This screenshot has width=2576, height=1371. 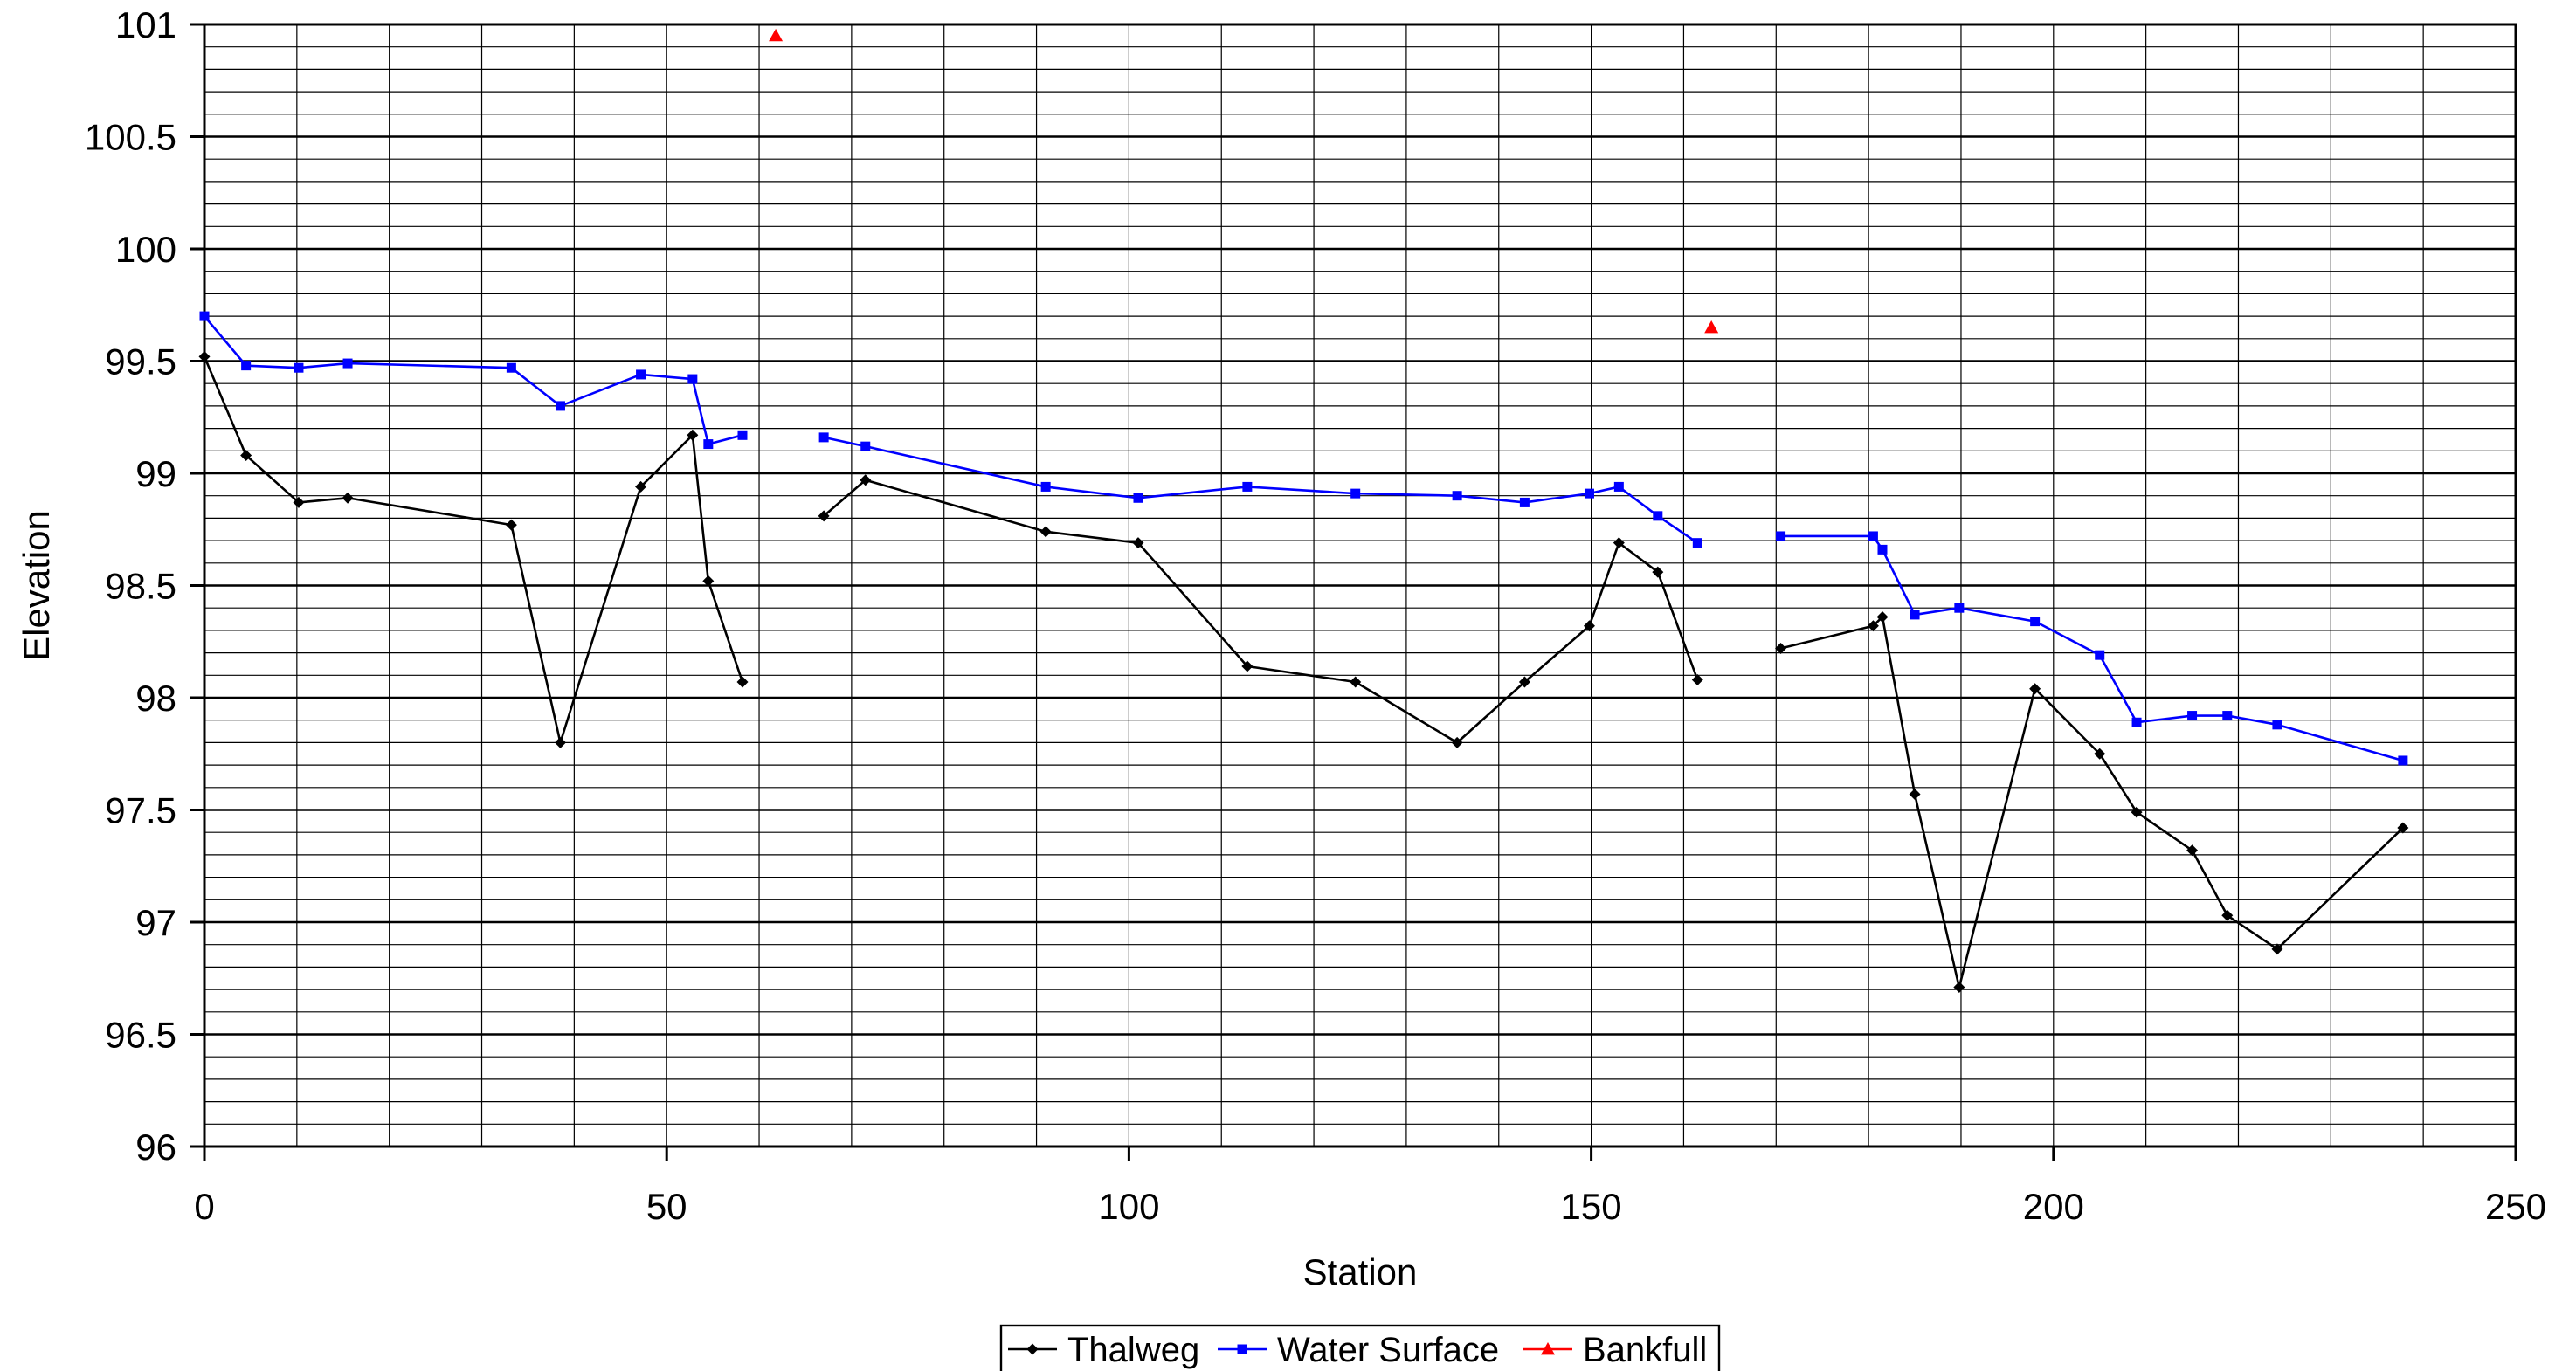 I want to click on series-bankfull, so click(x=1244, y=181).